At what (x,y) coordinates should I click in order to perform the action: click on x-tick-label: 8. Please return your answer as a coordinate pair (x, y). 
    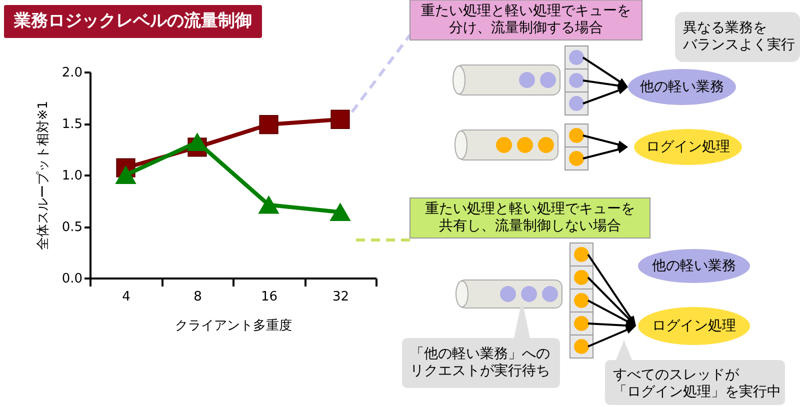
    Looking at the image, I should click on (198, 297).